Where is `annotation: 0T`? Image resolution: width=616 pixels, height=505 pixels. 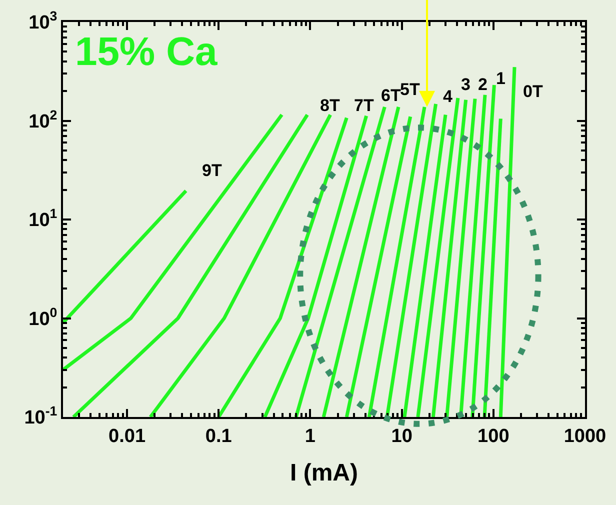
annotation: 0T is located at coordinates (533, 91).